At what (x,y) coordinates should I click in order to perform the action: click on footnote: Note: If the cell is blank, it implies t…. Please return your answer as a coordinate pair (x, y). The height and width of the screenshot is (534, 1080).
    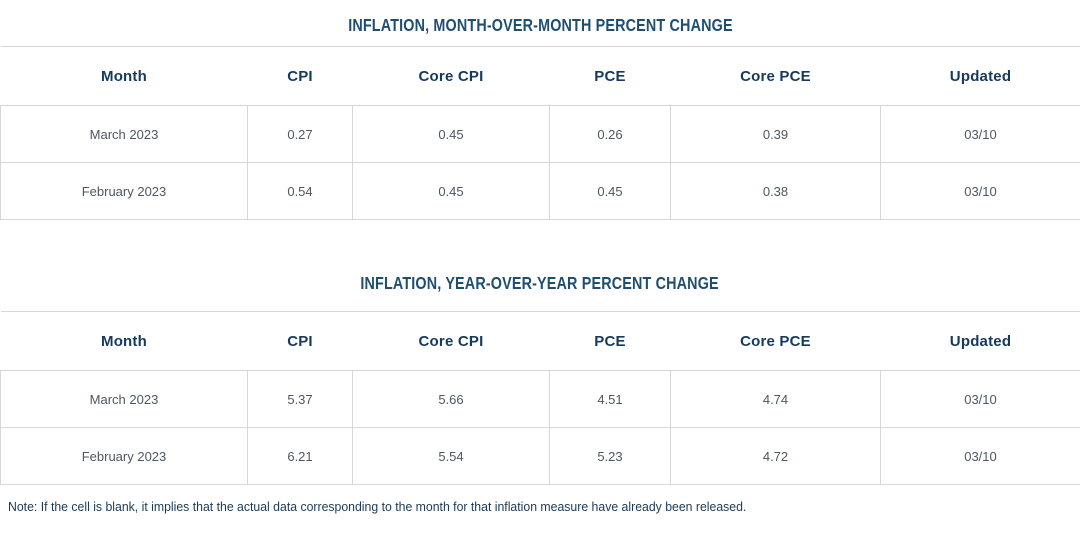
    Looking at the image, I should click on (544, 506).